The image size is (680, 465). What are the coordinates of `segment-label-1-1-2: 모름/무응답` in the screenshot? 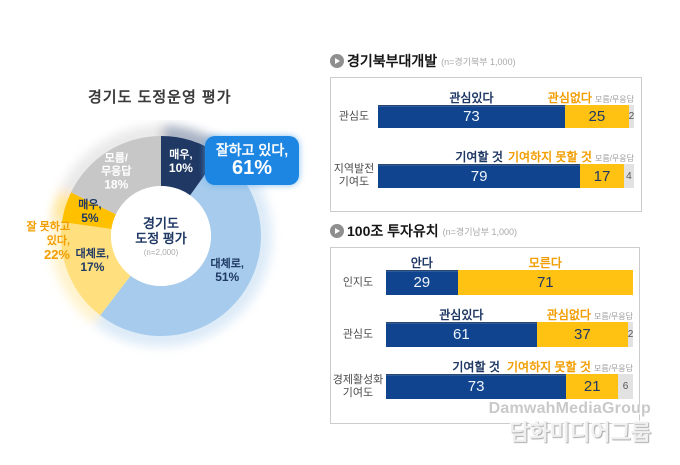 It's located at (613, 316).